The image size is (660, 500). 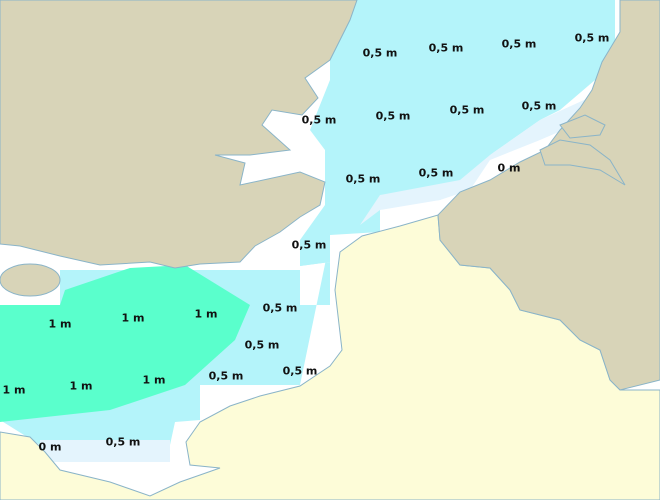 I want to click on zone-one-meter, so click(x=125, y=343).